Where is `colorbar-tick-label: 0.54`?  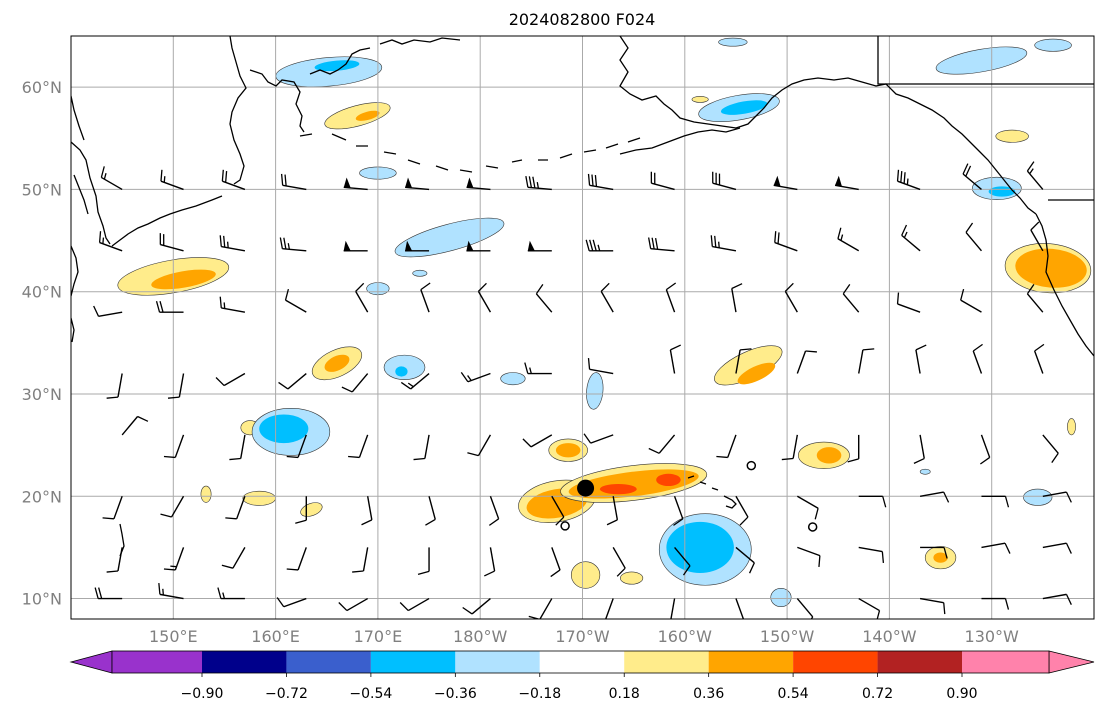
colorbar-tick-label: 0.54 is located at coordinates (793, 694).